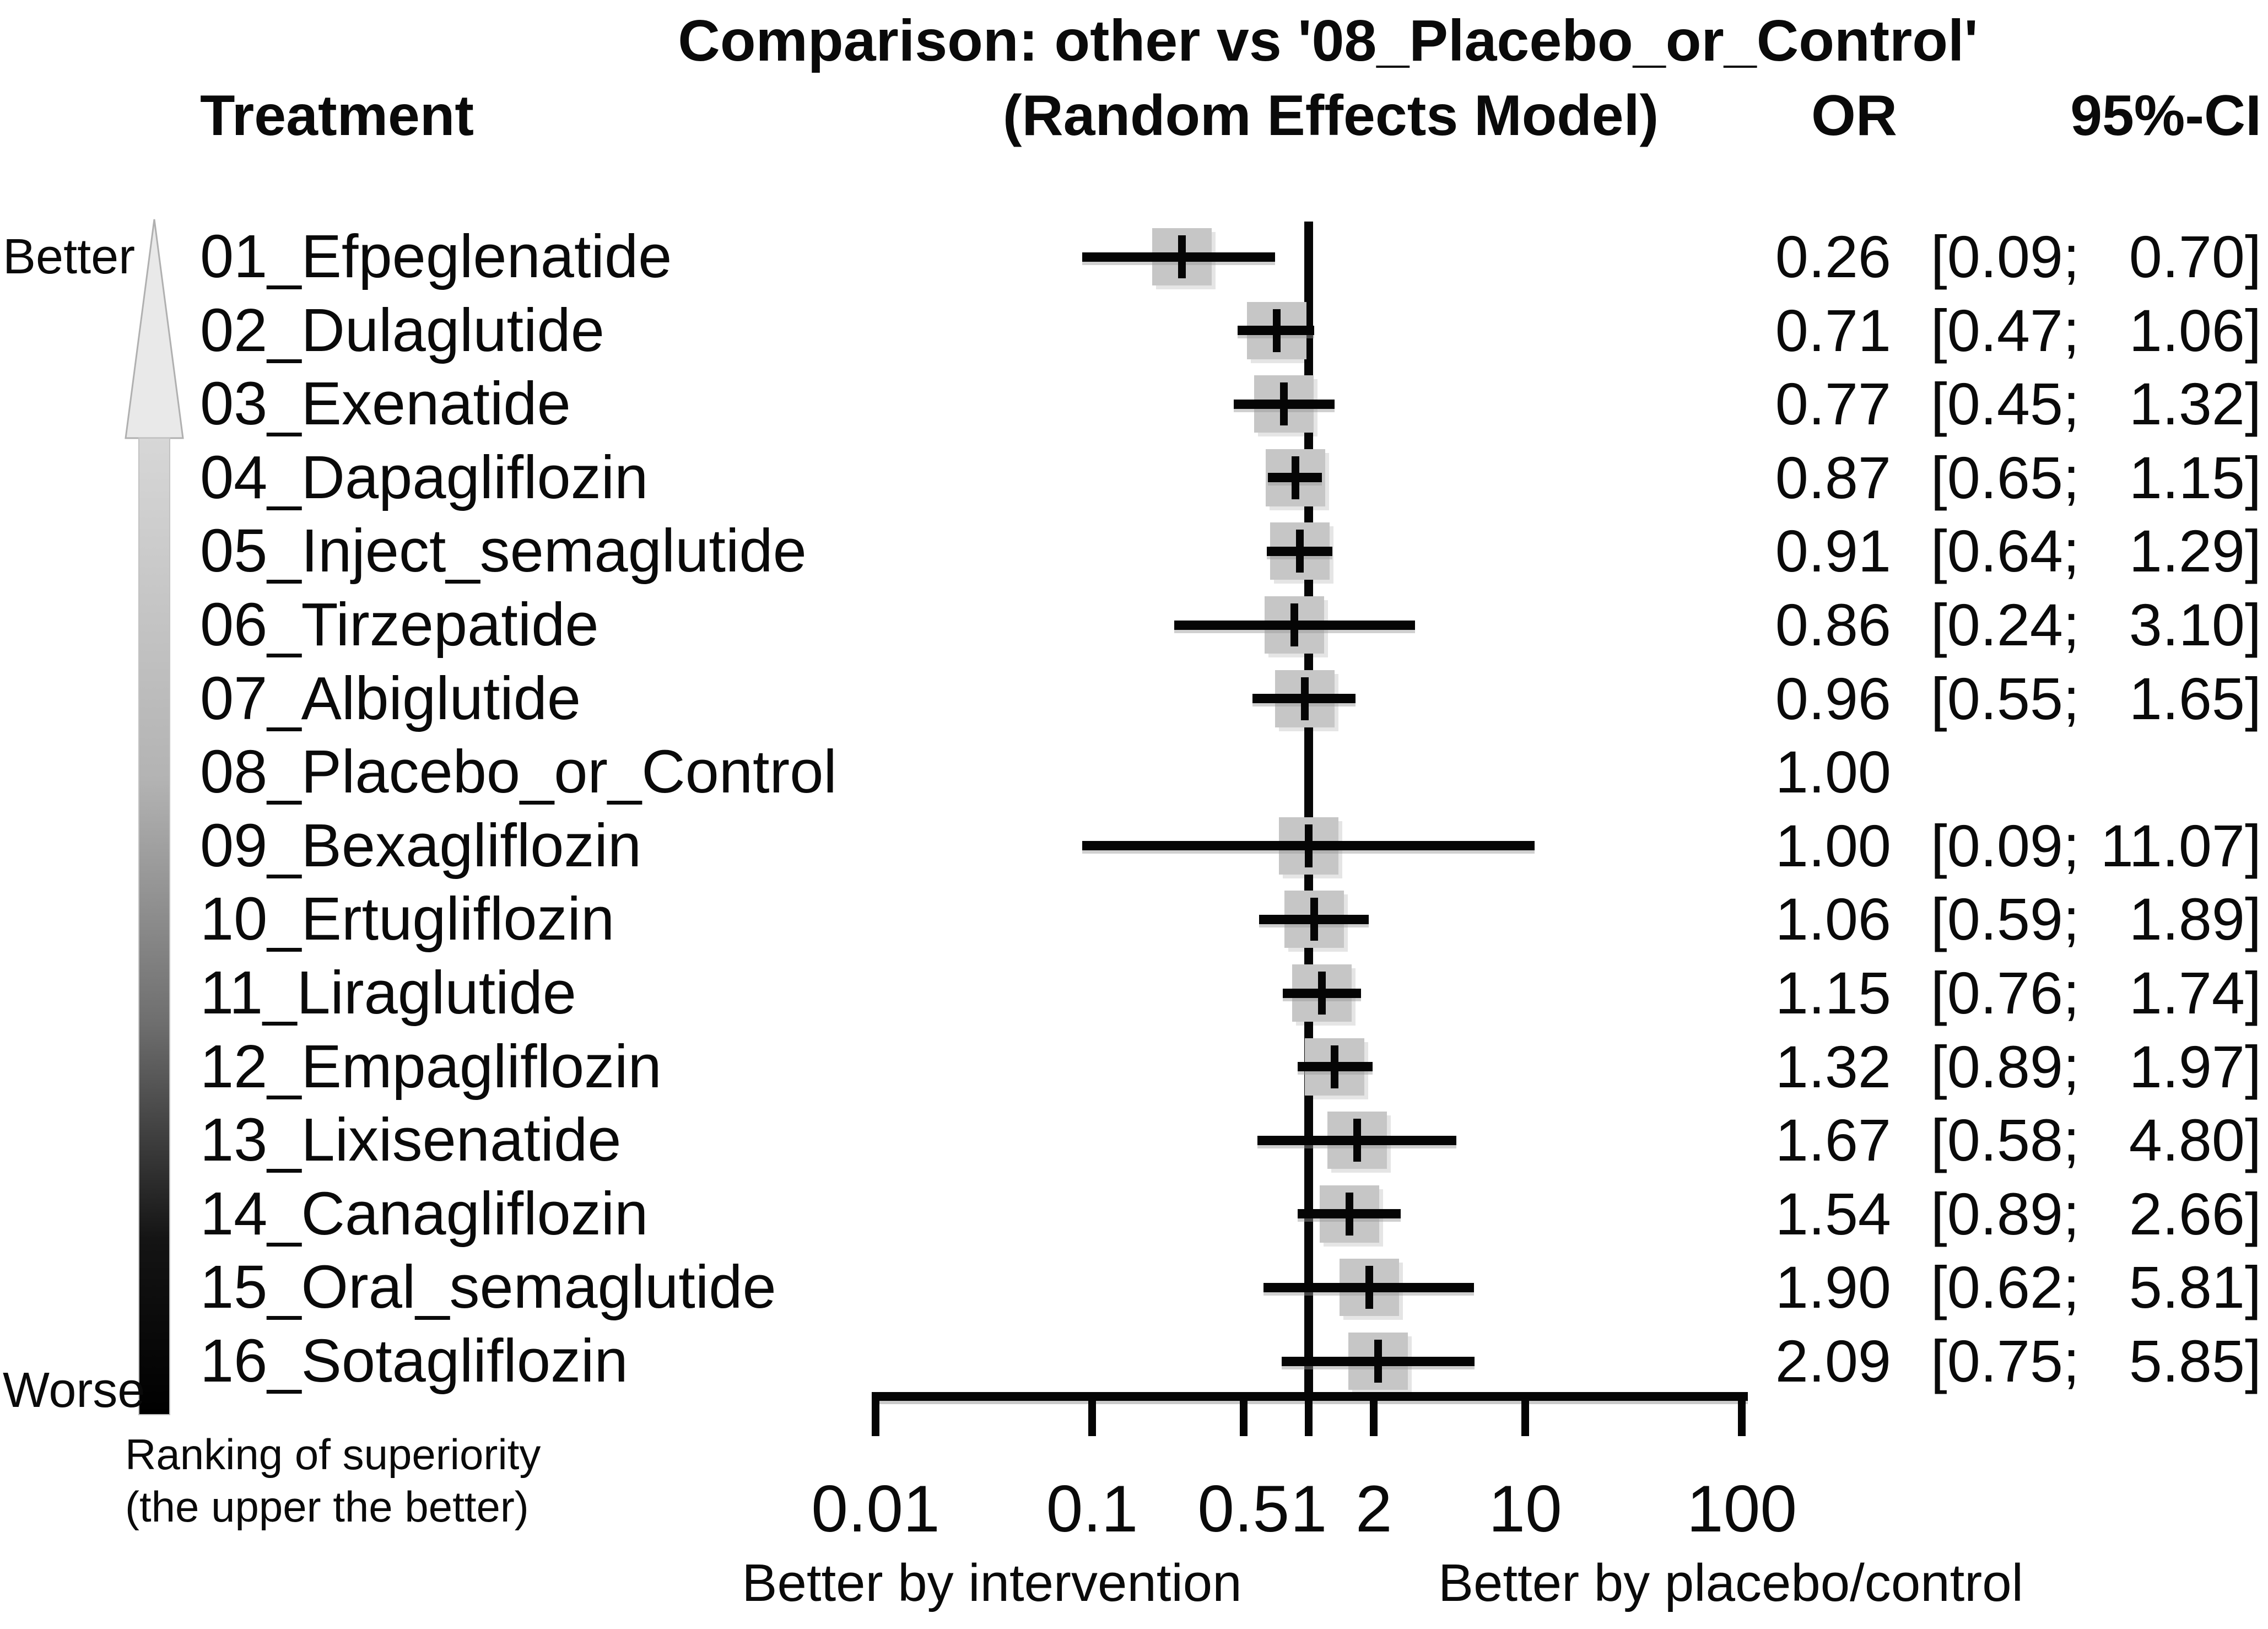 The height and width of the screenshot is (1629, 2268). Describe the element at coordinates (390, 698) in the screenshot. I see `treatment-label: 07_Albiglutide` at that location.